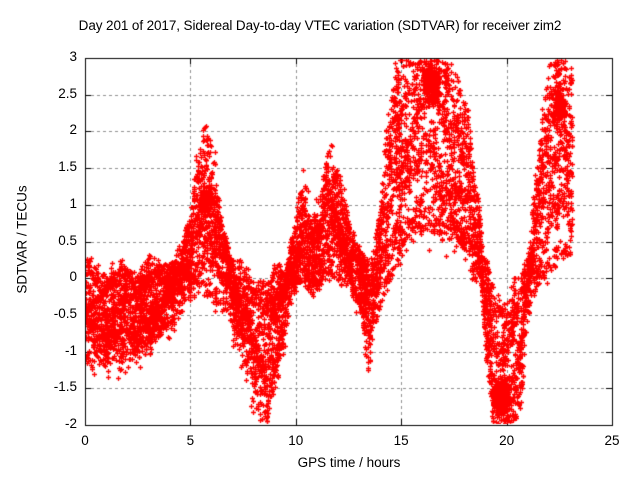 This screenshot has height=480, width=640. What do you see at coordinates (85, 440) in the screenshot?
I see `x-tick-label: 0` at bounding box center [85, 440].